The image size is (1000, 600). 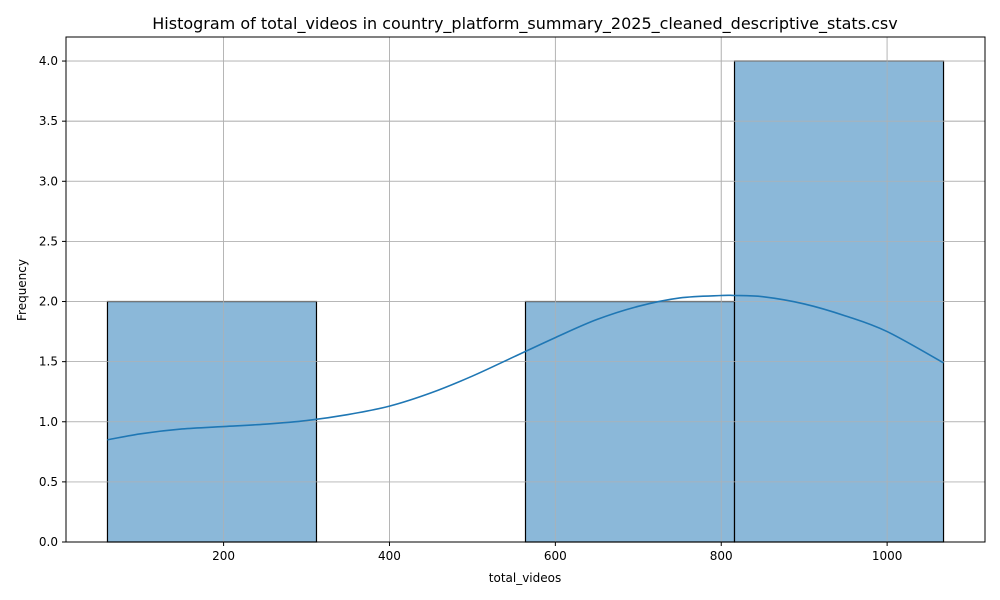 I want to click on y-tick-label: 3.0, so click(x=48, y=181).